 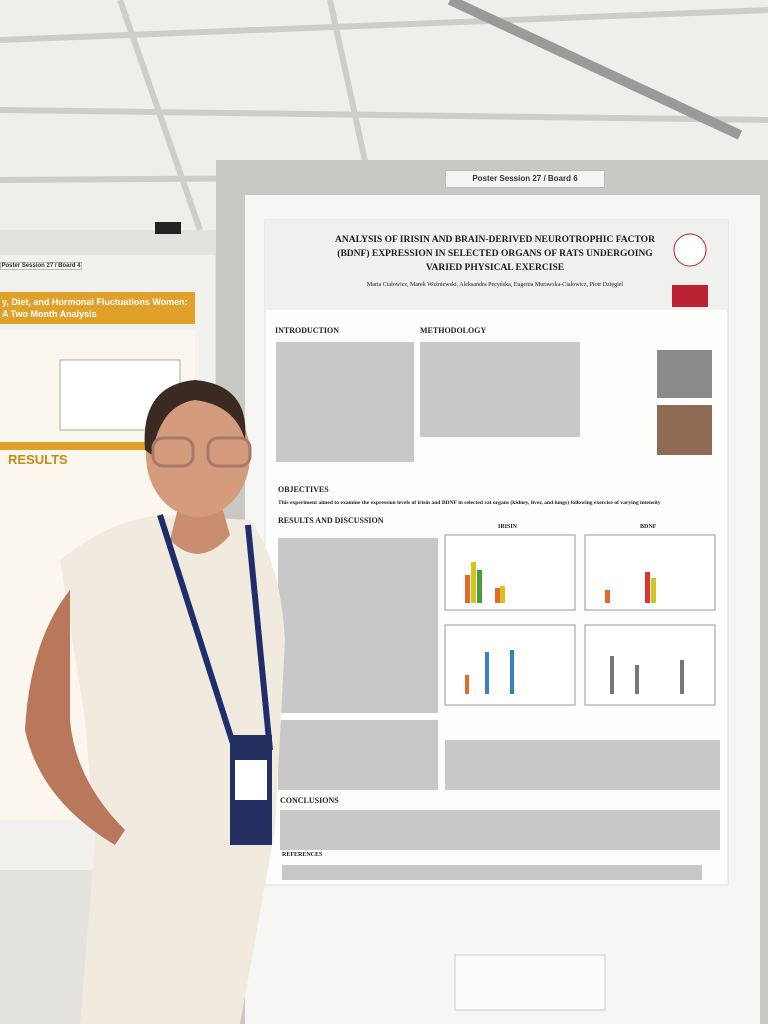 I want to click on logo, so click(x=690, y=250).